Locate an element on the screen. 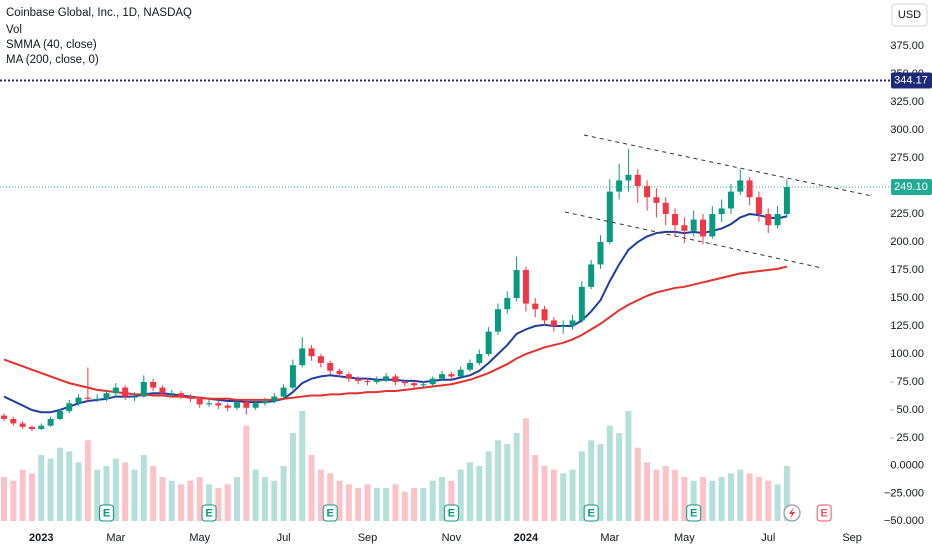 The width and height of the screenshot is (932, 550). icon-bolt is located at coordinates (792, 513).